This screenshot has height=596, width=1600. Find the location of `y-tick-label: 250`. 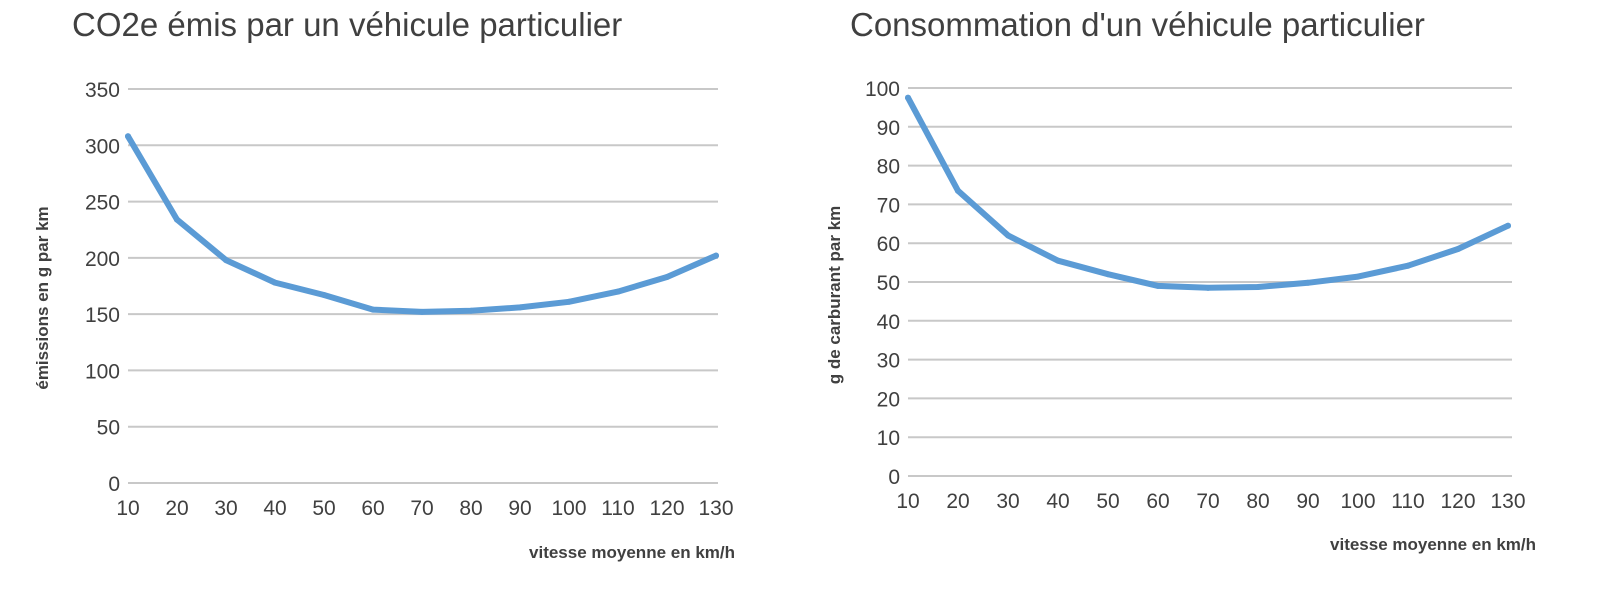

y-tick-label: 250 is located at coordinates (102, 203).